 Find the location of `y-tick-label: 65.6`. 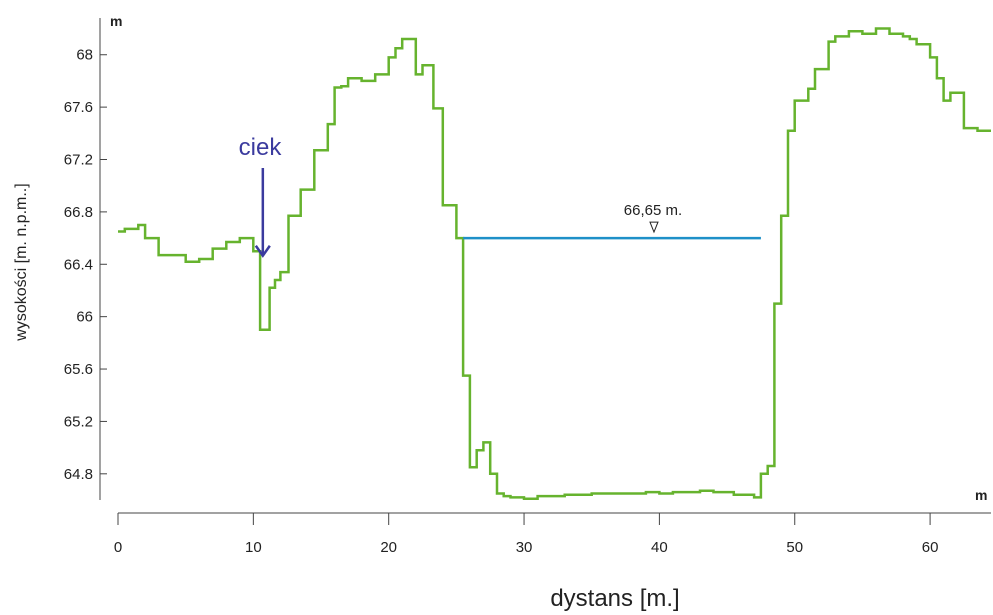

y-tick-label: 65.6 is located at coordinates (78, 369).